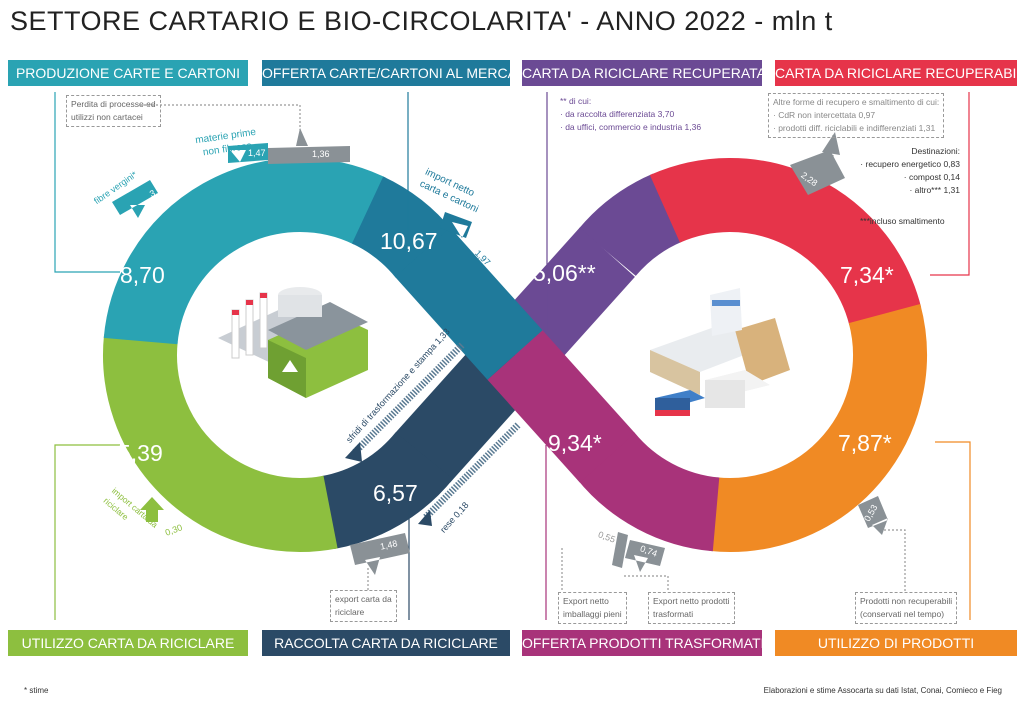 The image size is (1024, 702). I want to click on perdita-value: 1,36, so click(321, 154).